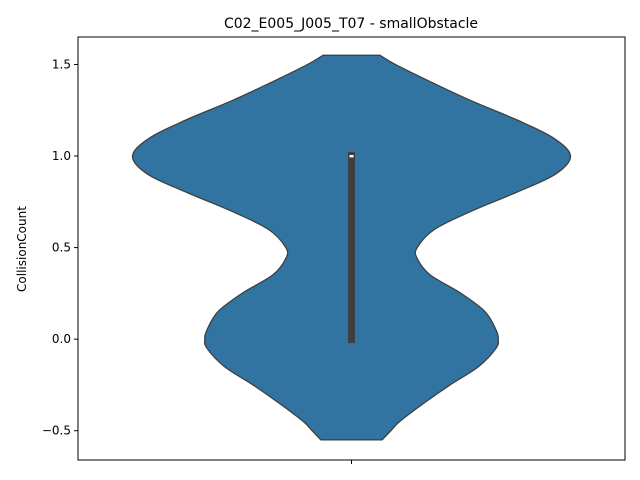 This screenshot has width=640, height=480. Describe the element at coordinates (61, 156) in the screenshot. I see `y-tick-label: 1.0` at that location.